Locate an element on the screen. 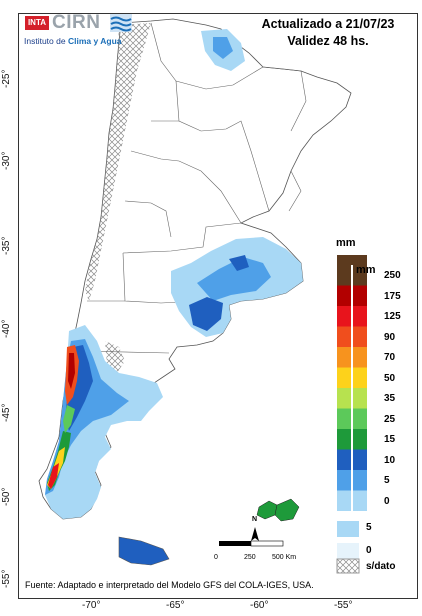  lon-label: -55° is located at coordinates (343, 605).